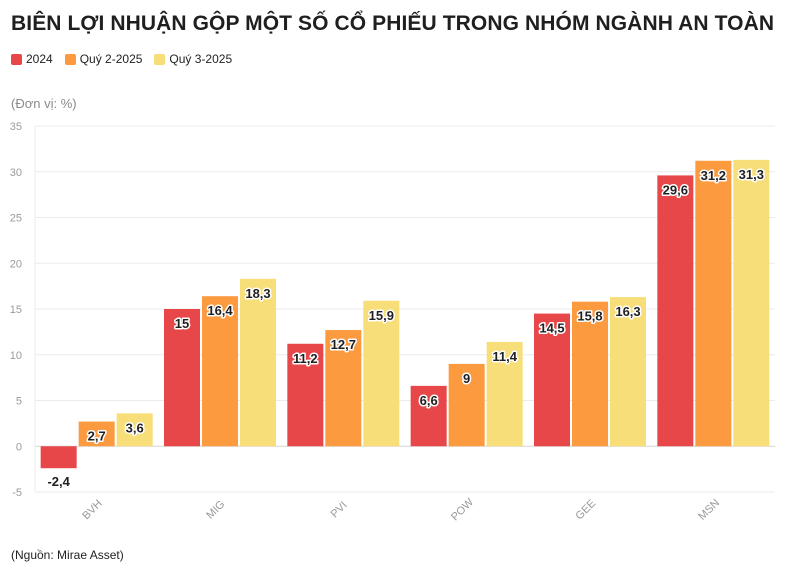 This screenshot has width=794, height=575. Describe the element at coordinates (16, 310) in the screenshot. I see `y-tick-label: 15` at that location.